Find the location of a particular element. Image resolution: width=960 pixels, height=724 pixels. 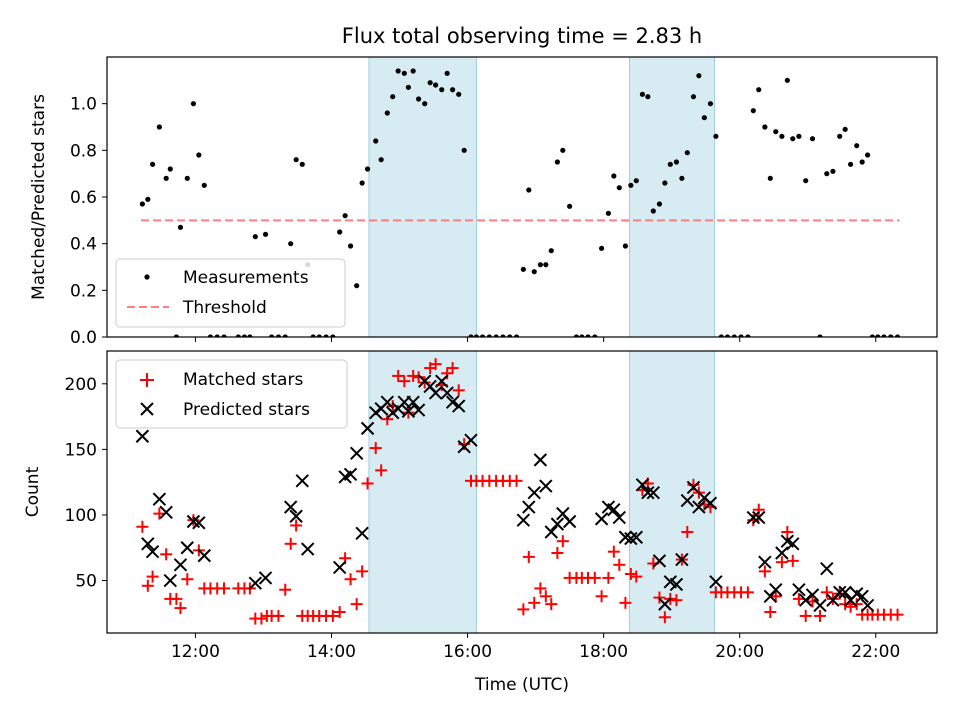

ratio-y-tick-label: 0.0 is located at coordinates (83, 338).